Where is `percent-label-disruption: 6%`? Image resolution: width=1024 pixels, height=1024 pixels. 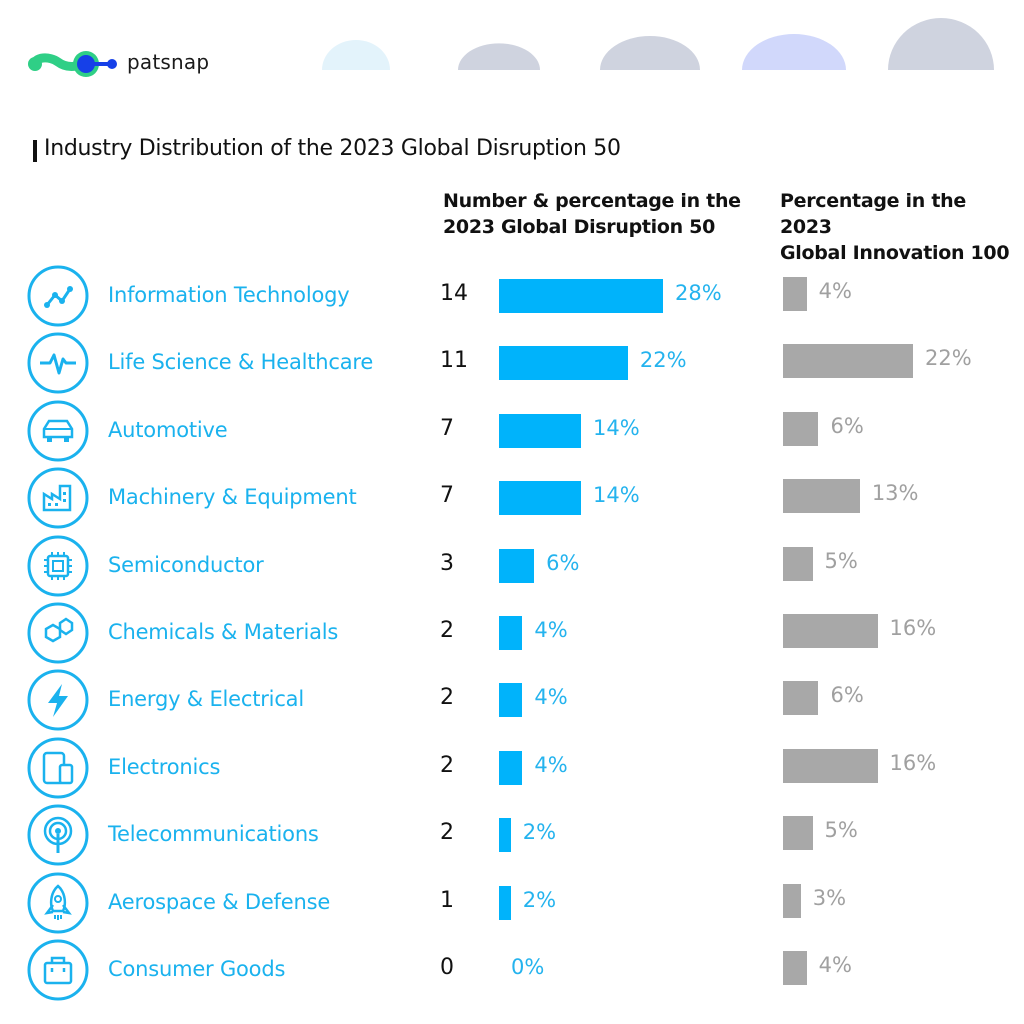
percent-label-disruption: 6% is located at coordinates (563, 562).